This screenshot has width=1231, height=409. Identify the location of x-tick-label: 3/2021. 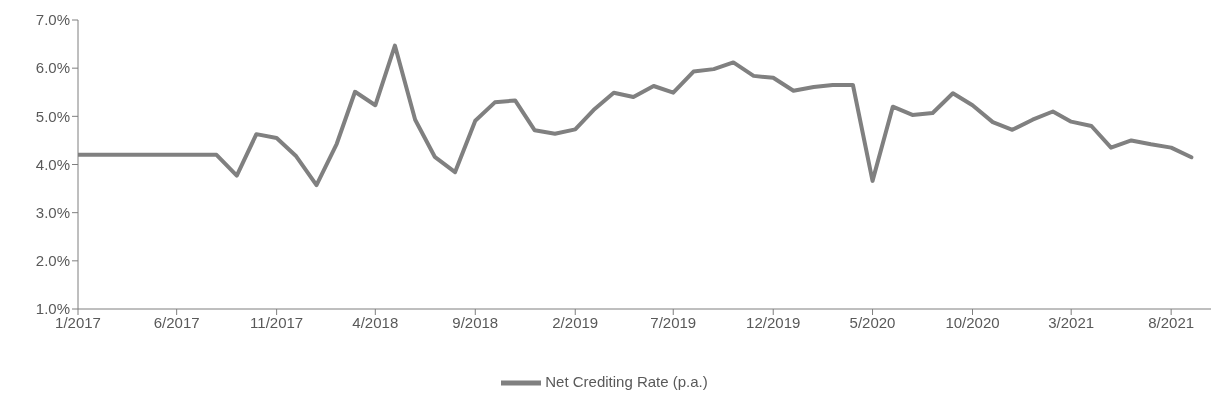
(1071, 322).